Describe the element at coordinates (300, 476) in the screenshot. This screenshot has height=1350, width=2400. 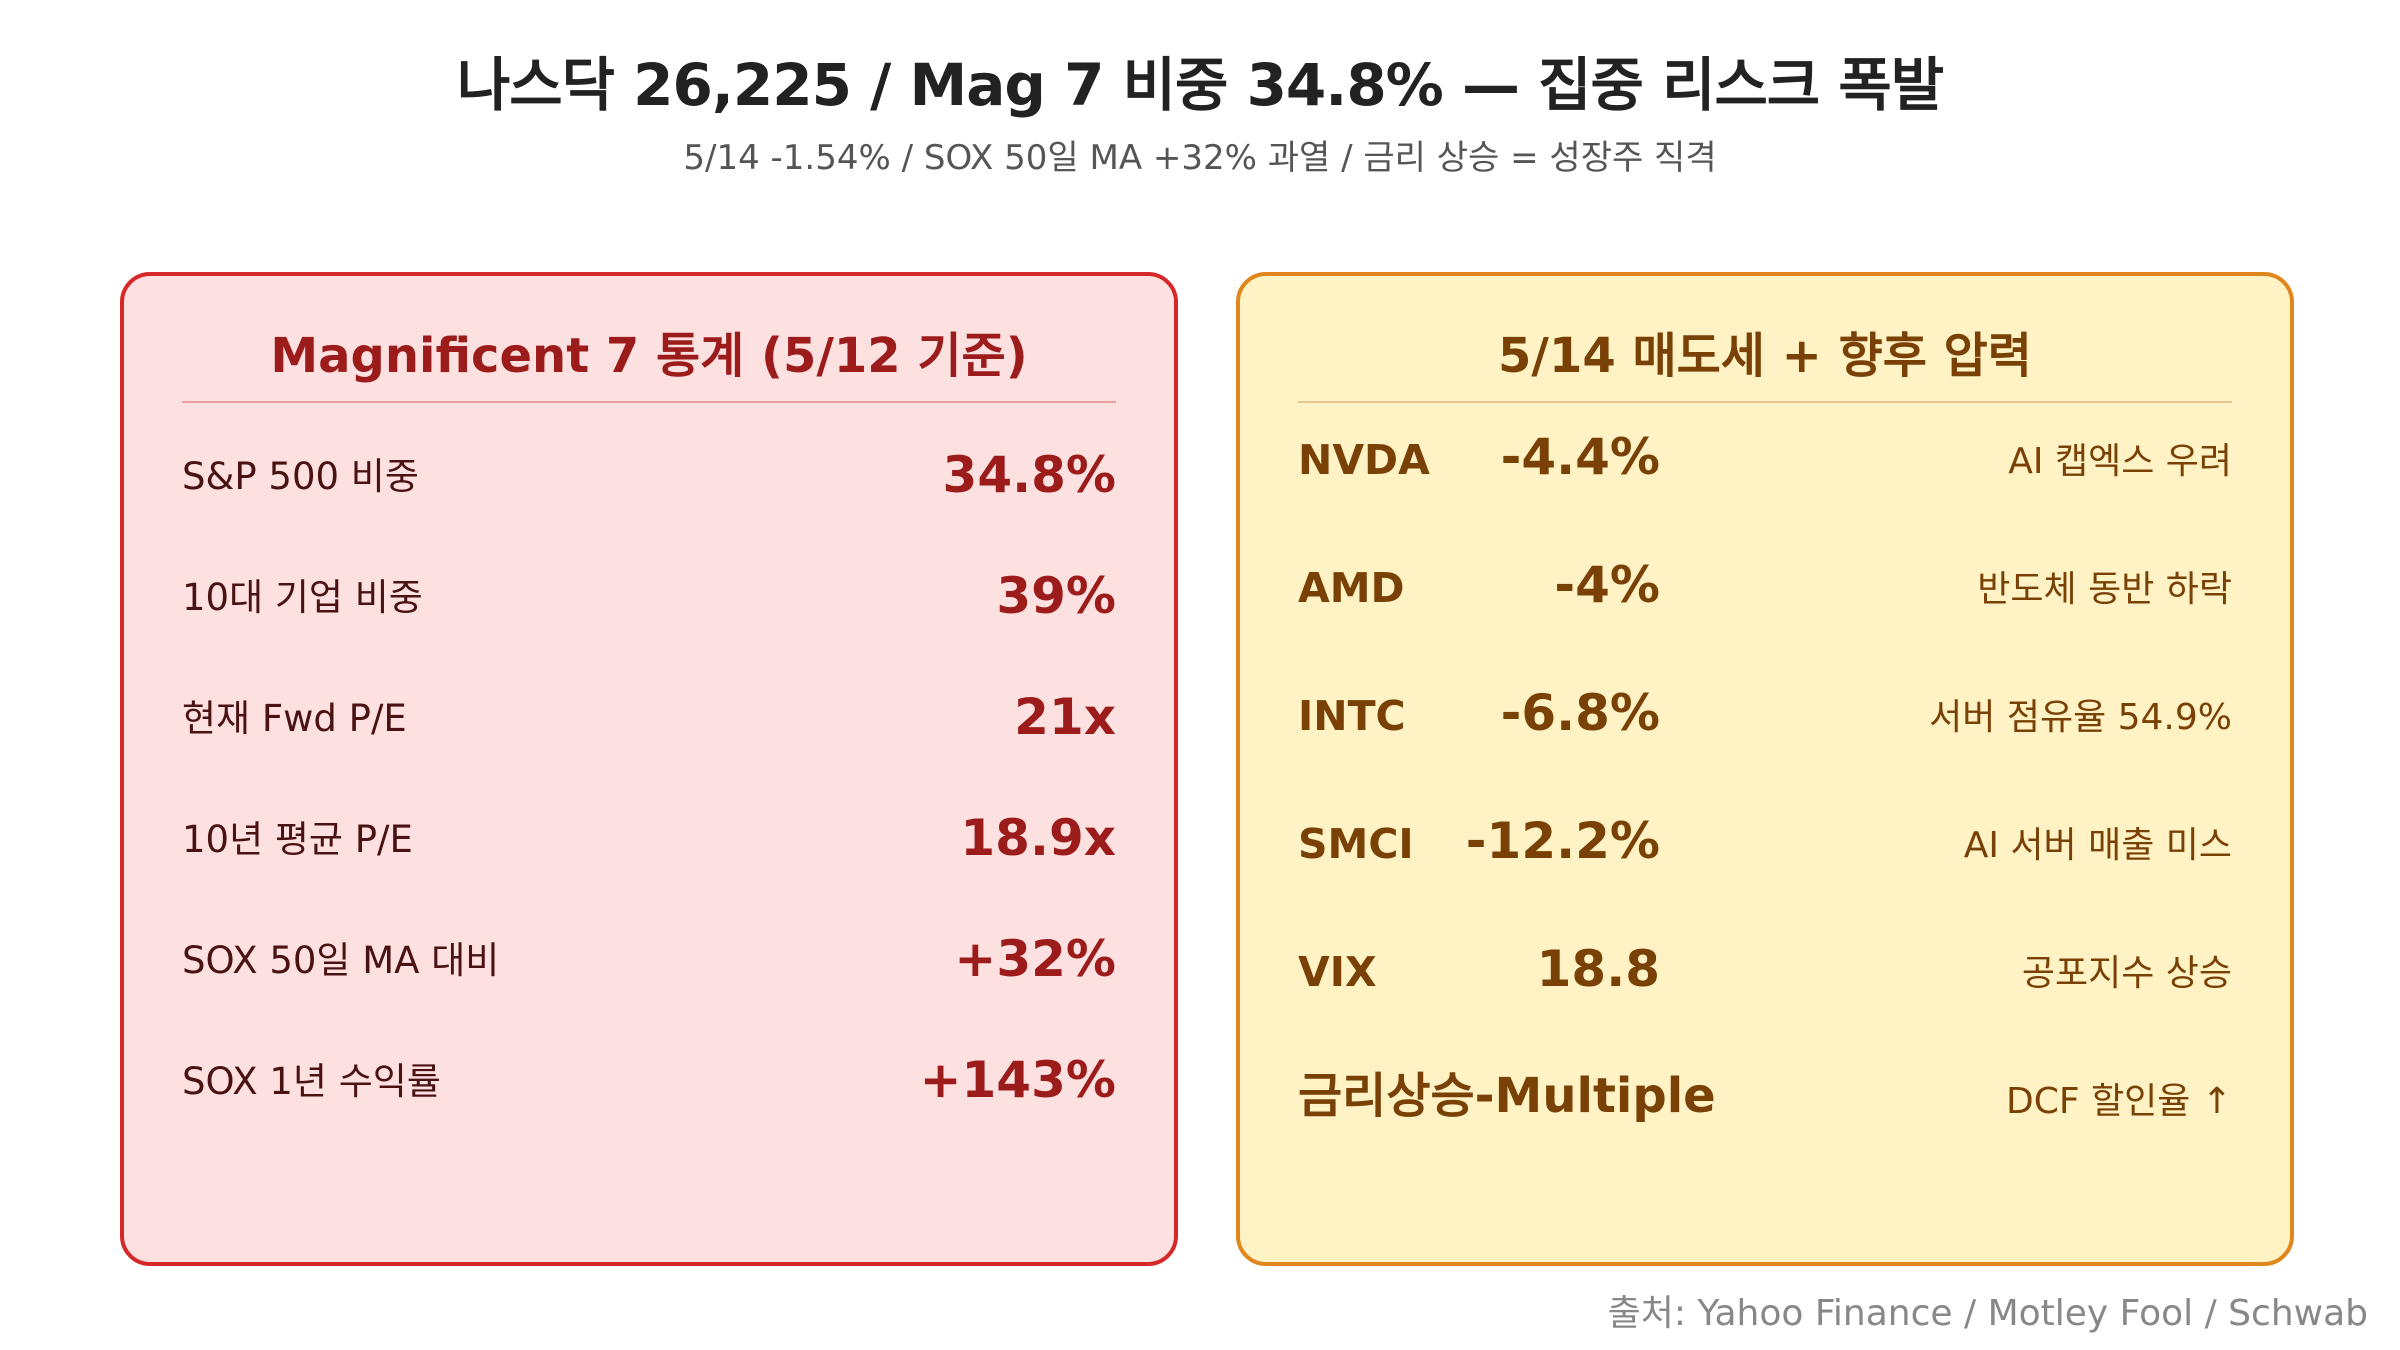
I see `stat-label: S&P 500 비중` at that location.